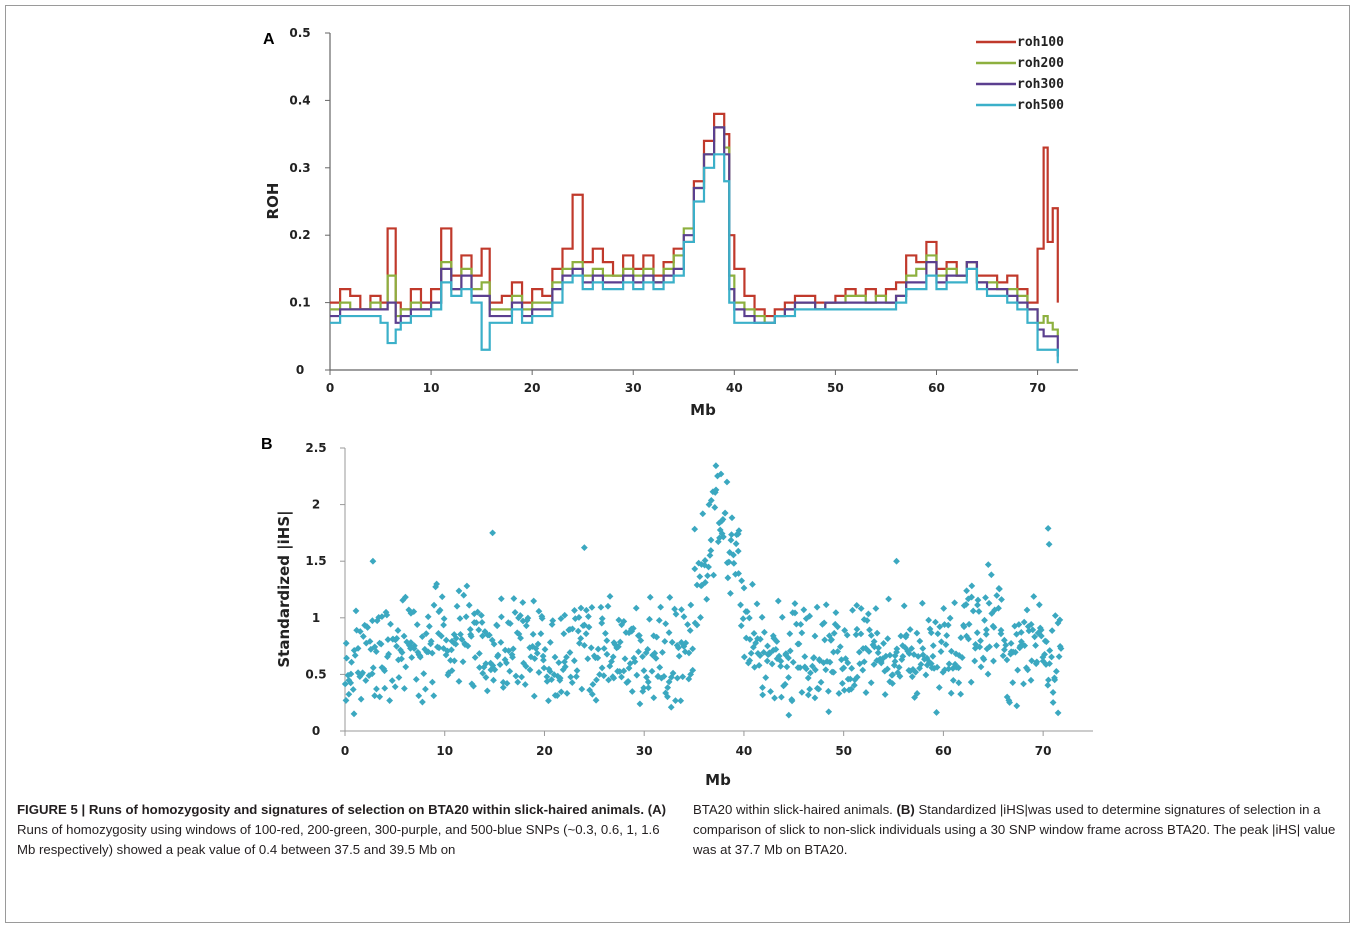 This screenshot has width=1355, height=928. What do you see at coordinates (299, 303) in the screenshot?
I see `panel-a-y-tick-label: 0.1` at bounding box center [299, 303].